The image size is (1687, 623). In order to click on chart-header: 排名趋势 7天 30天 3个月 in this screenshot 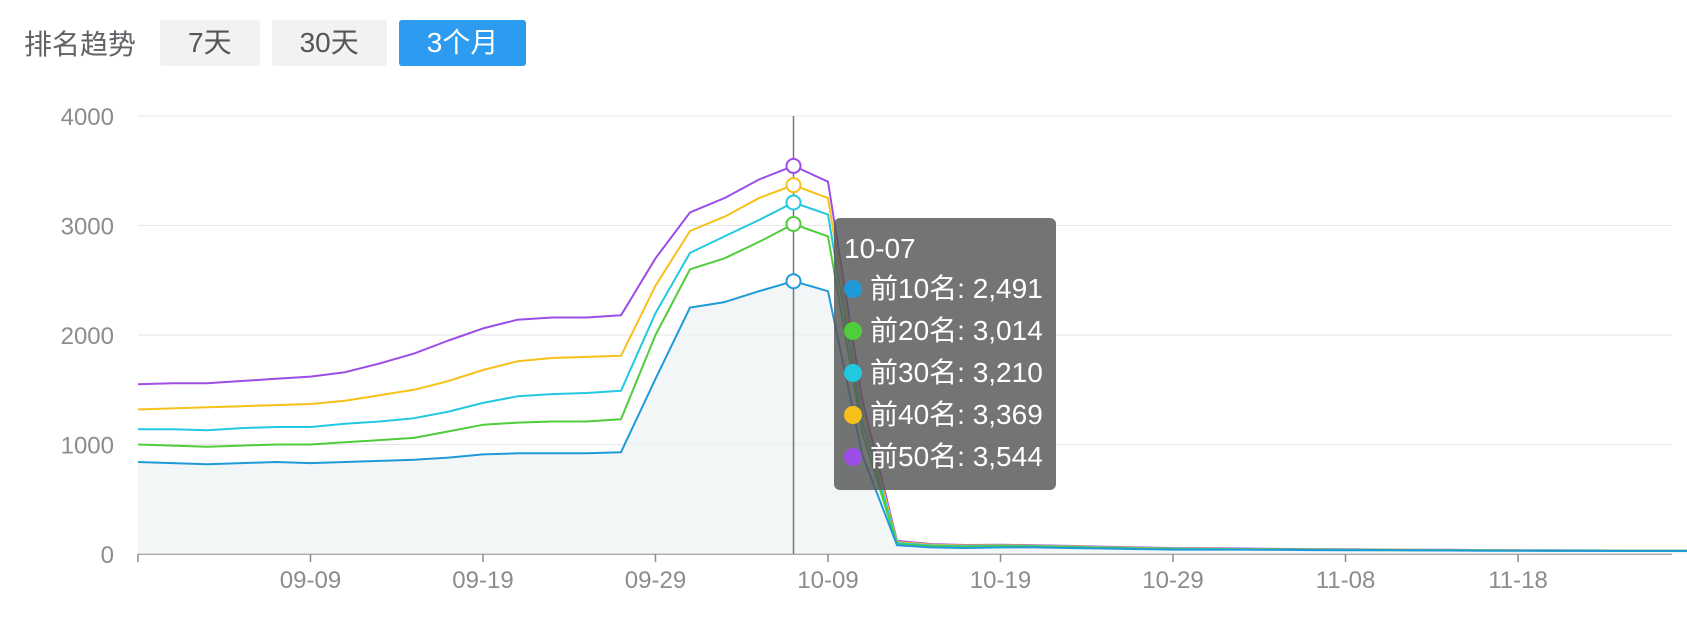, I will do `click(281, 43)`.